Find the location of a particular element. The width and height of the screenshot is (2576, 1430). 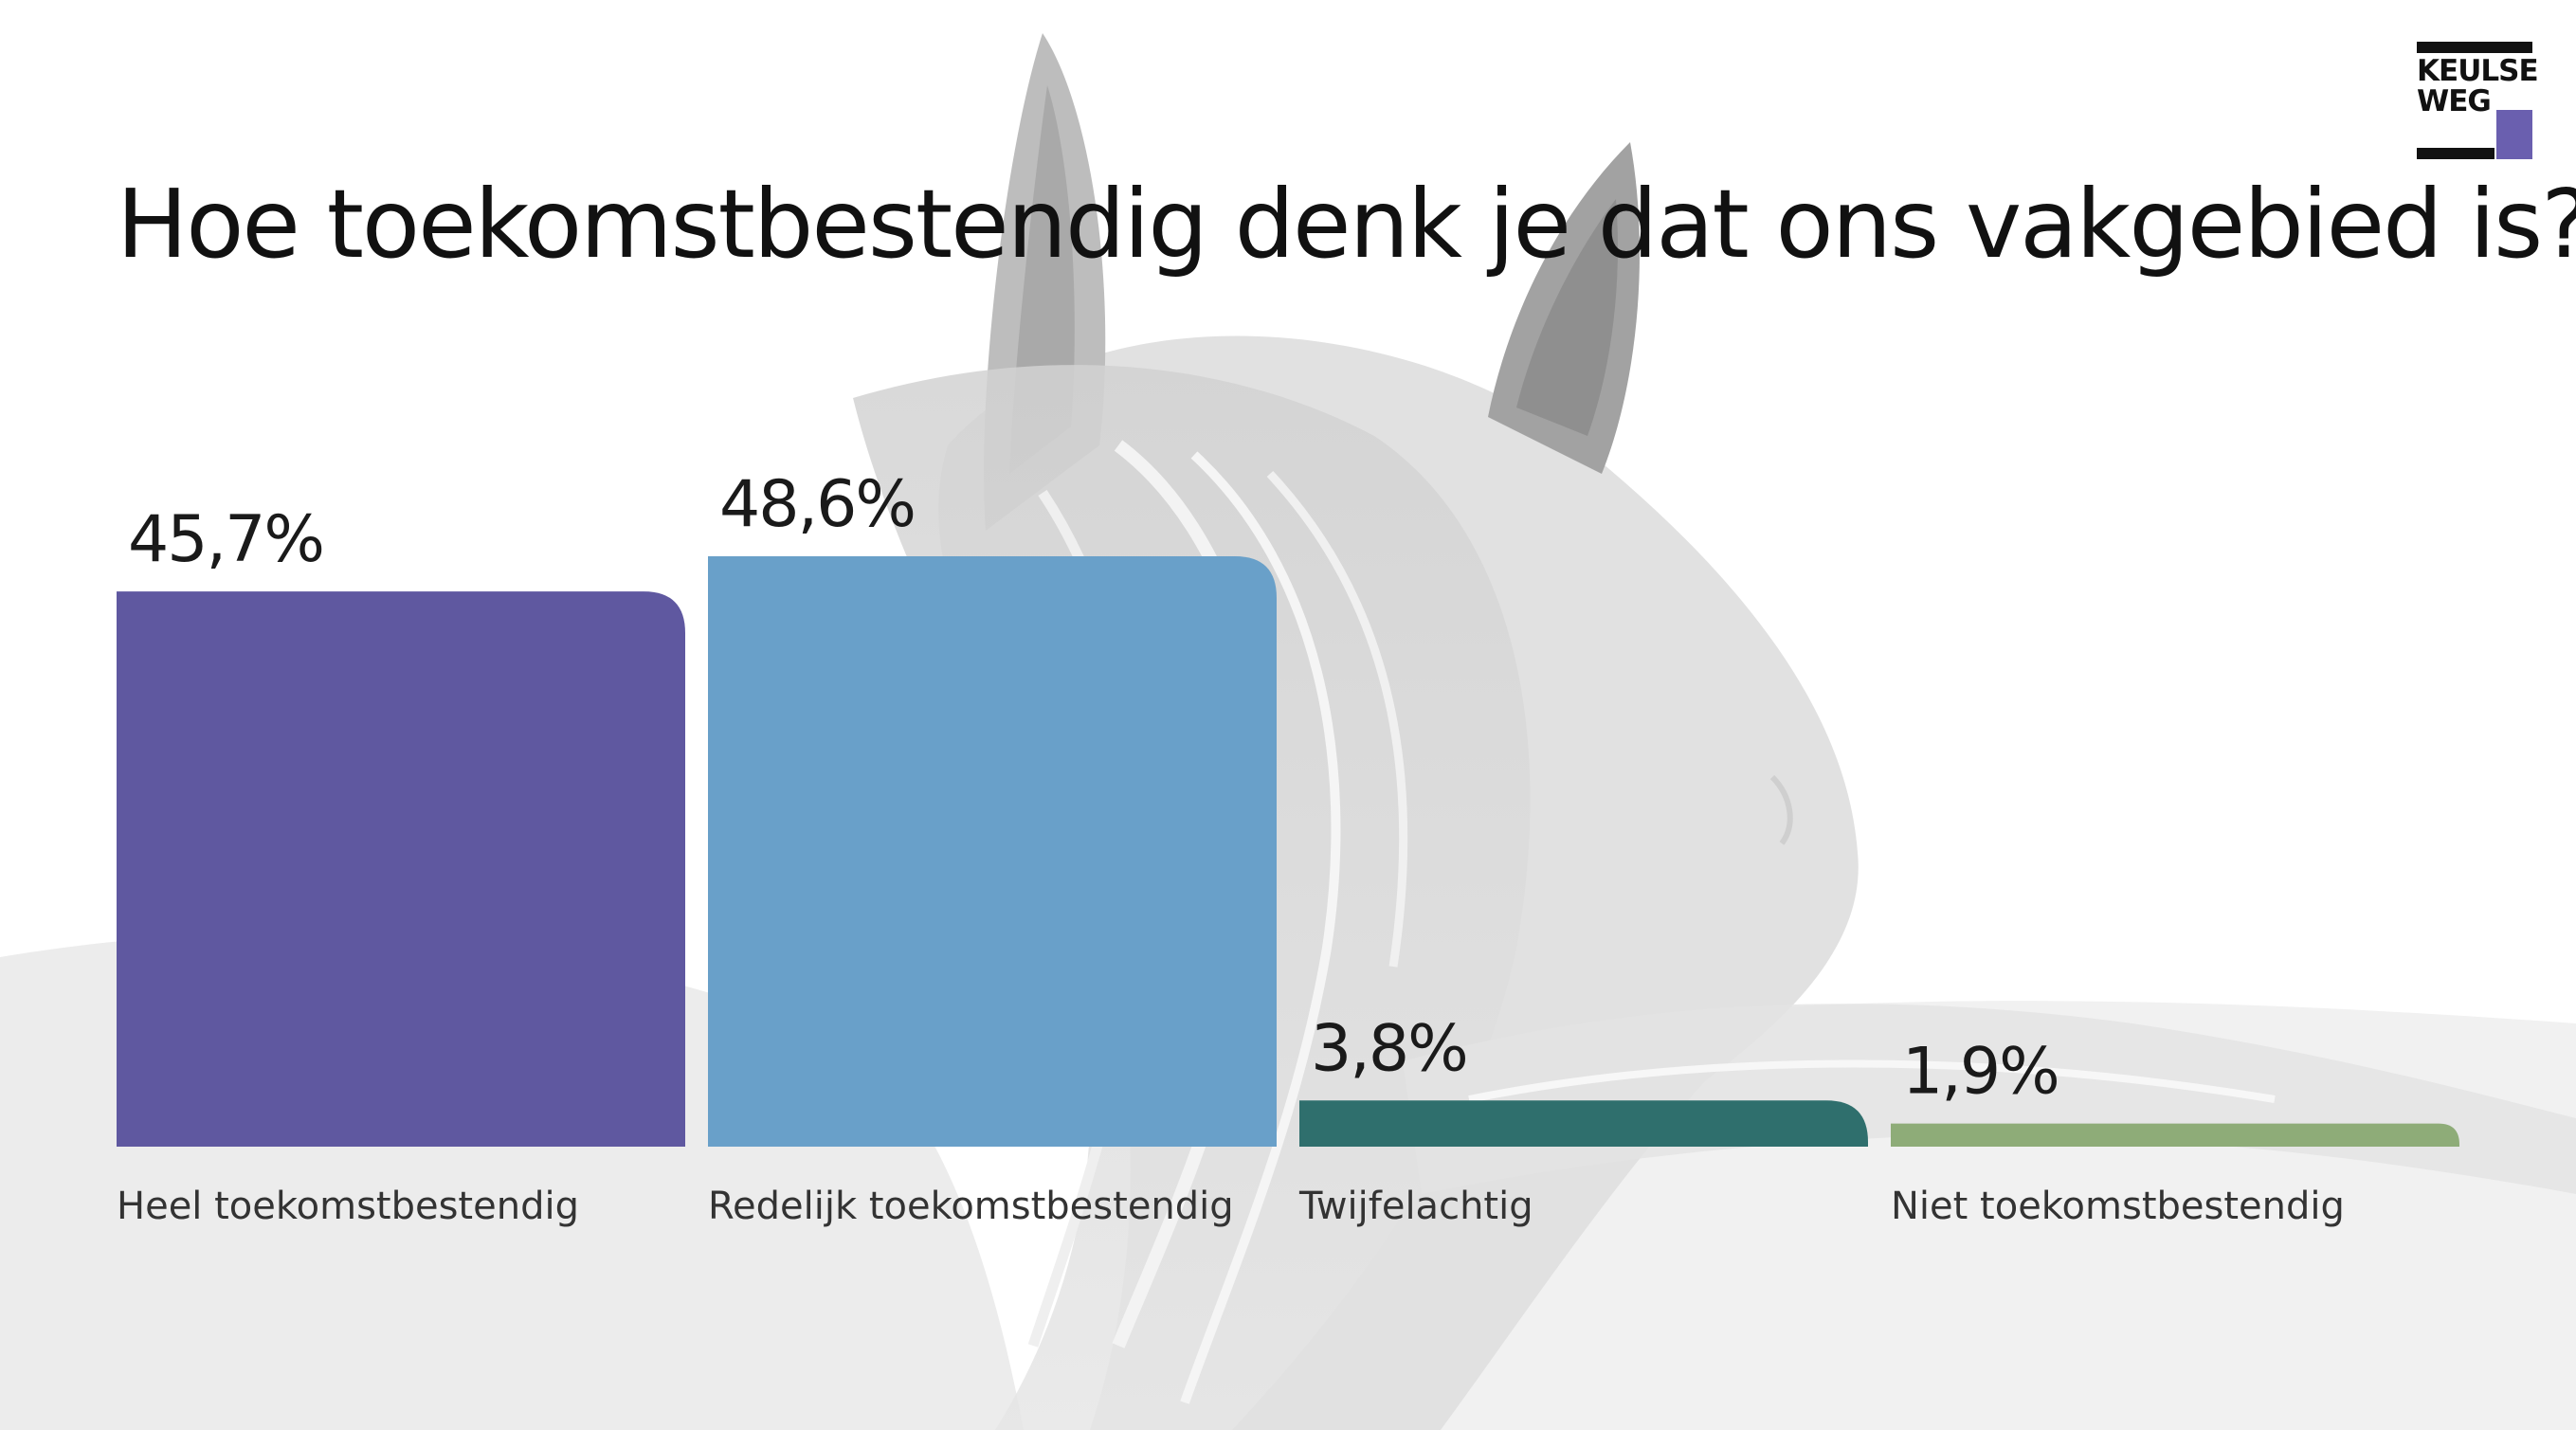

value-label-3: 3,8% is located at coordinates (1389, 1048).